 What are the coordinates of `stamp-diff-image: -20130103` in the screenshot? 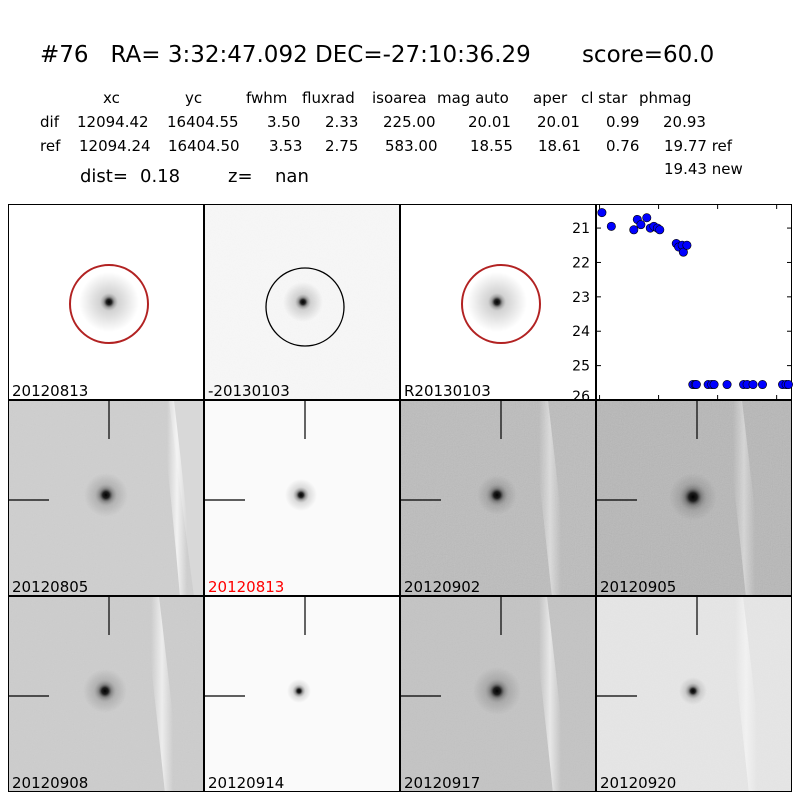 It's located at (302, 302).